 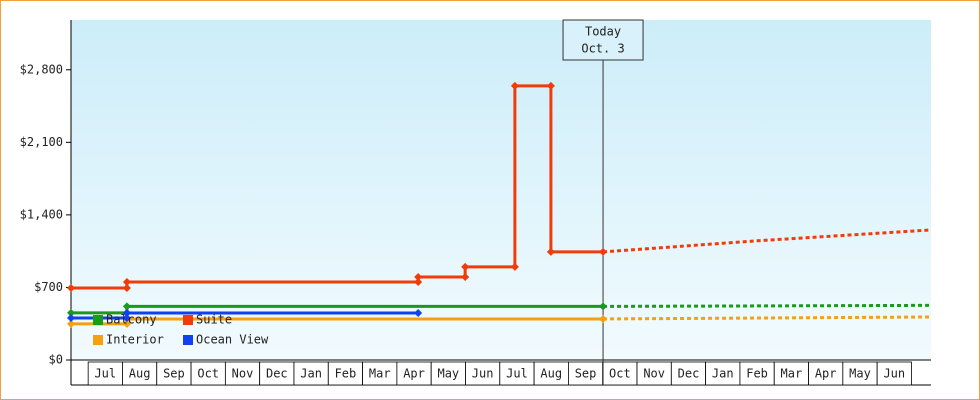 I want to click on legend-label: Ocean View, so click(x=232, y=340).